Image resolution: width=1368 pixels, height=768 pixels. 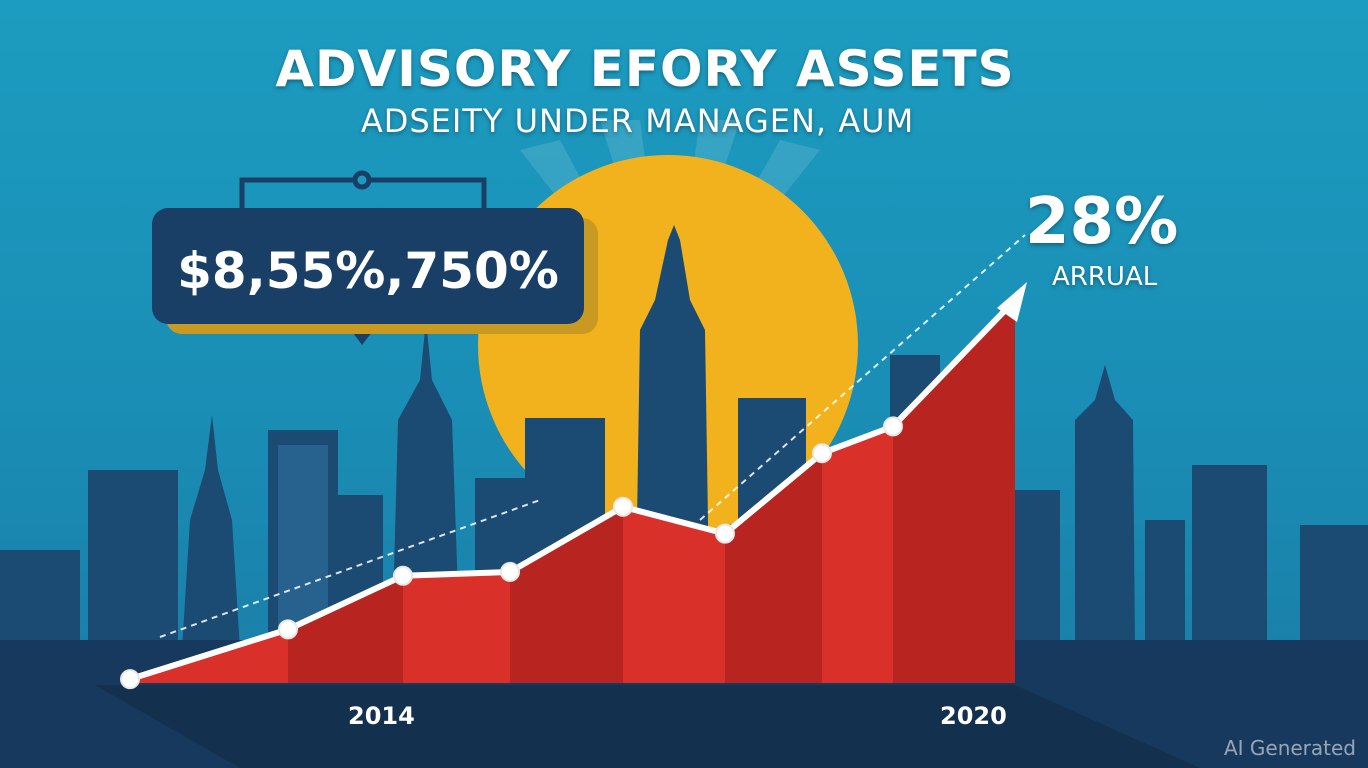 I want to click on aum-callout: $8,55%,750%, so click(x=368, y=266).